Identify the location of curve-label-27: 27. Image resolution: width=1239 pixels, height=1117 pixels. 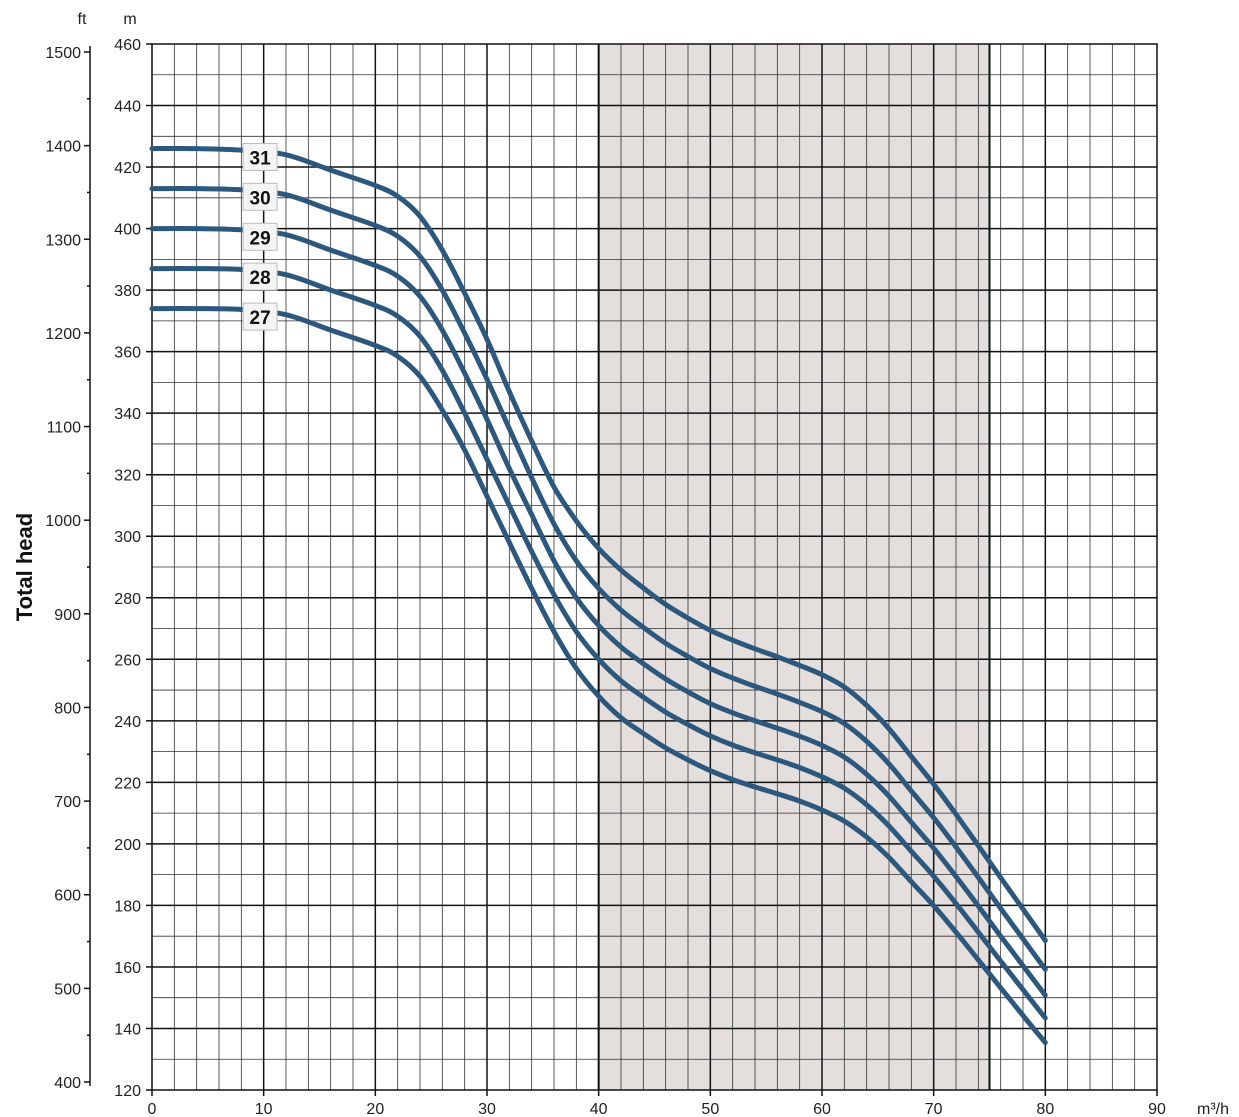
(260, 318).